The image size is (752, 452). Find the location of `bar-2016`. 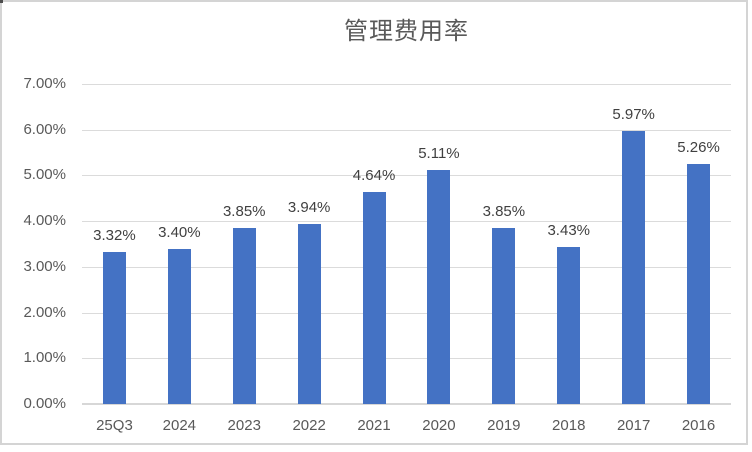

bar-2016 is located at coordinates (699, 283).